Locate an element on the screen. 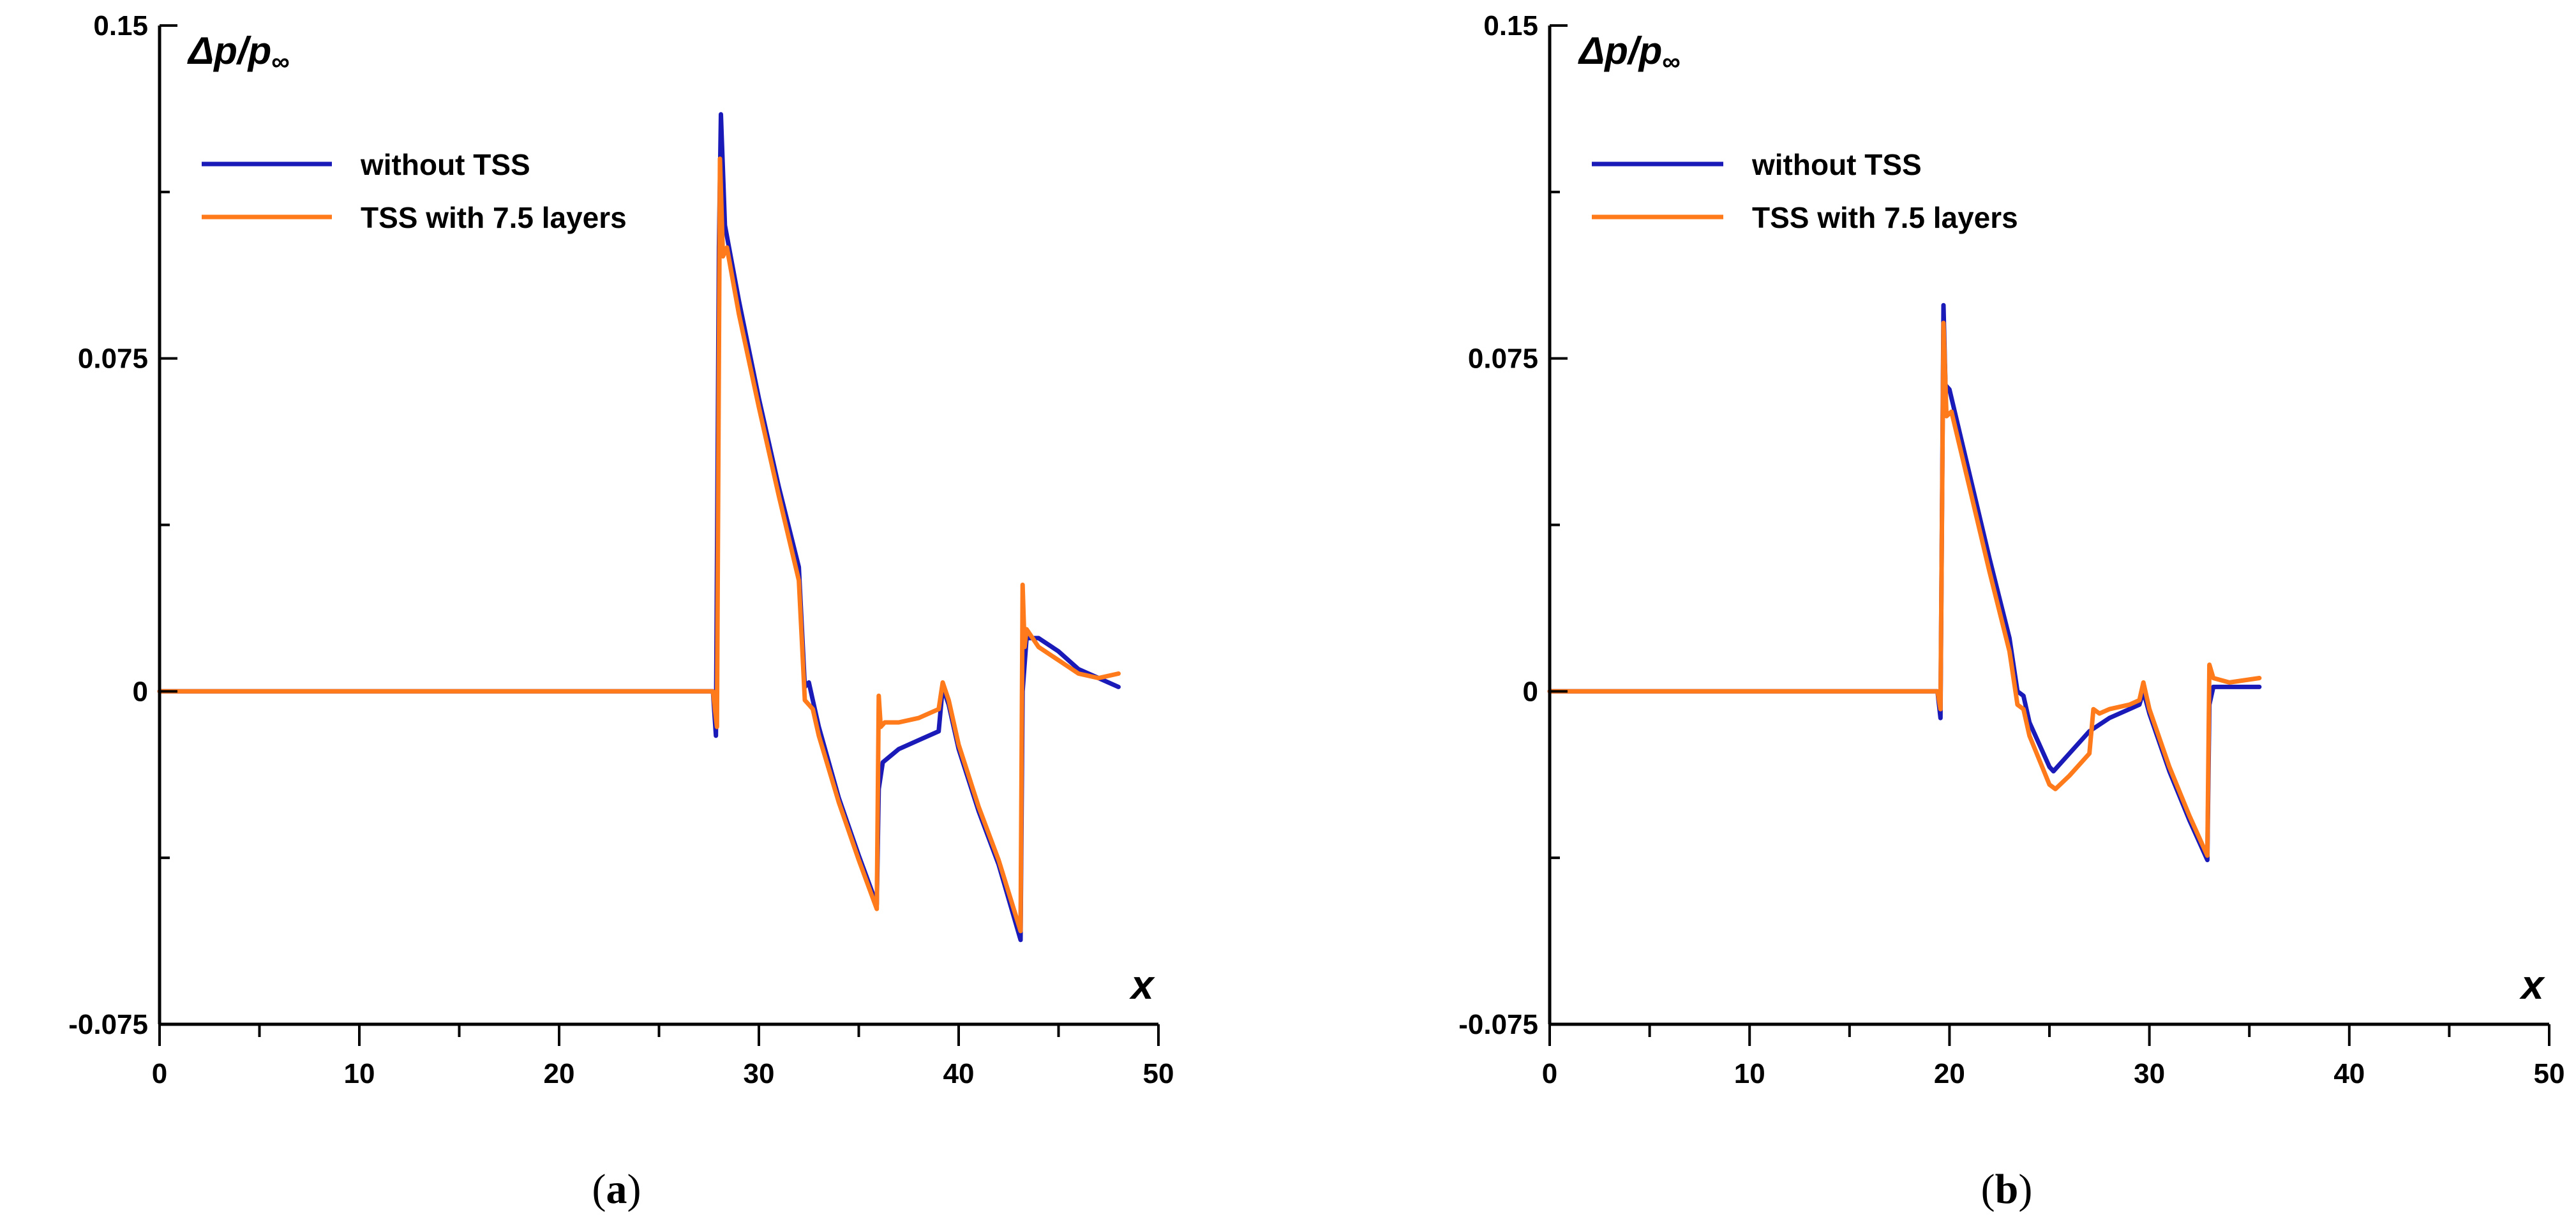 The image size is (2576, 1217). plot-area-b is located at coordinates (1904, 582).